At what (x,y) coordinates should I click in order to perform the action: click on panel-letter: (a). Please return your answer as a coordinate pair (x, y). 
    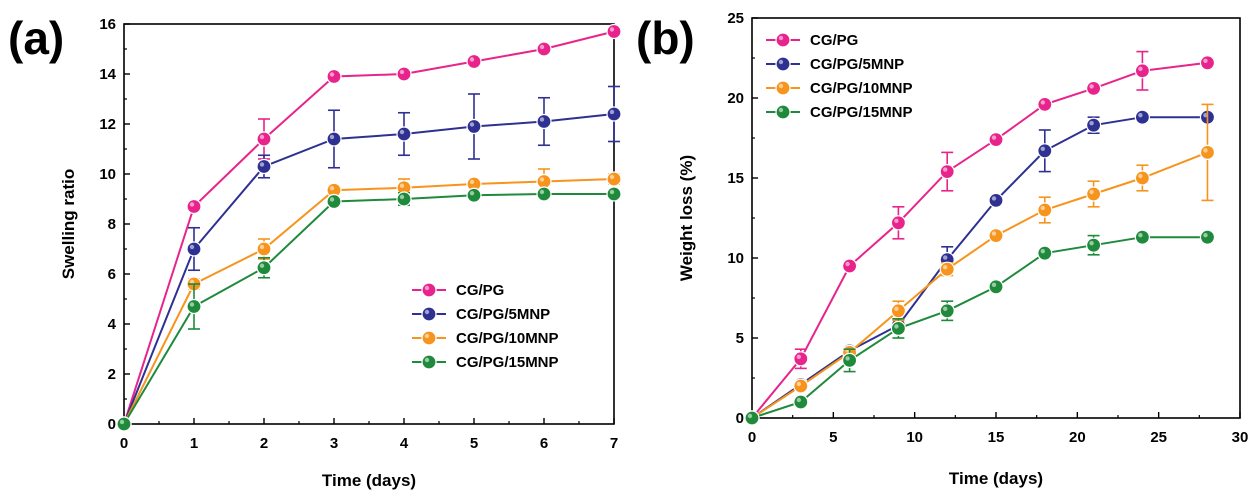
    Looking at the image, I should click on (36, 38).